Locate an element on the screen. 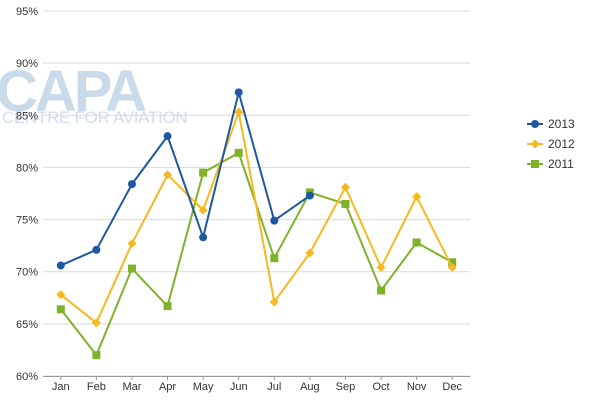 This screenshot has width=600, height=400. y-tick-label: 60% is located at coordinates (27, 377).